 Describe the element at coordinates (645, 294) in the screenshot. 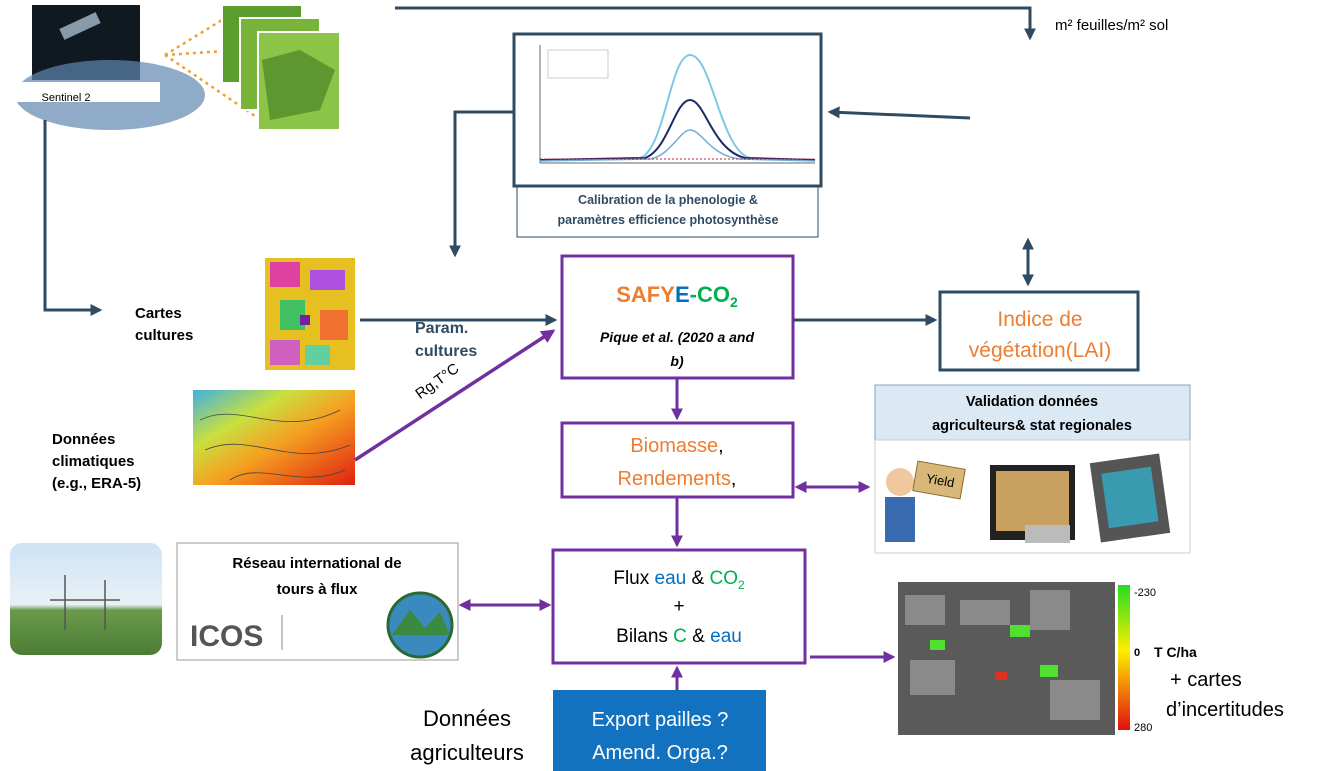

I see `model-part: SAFY` at that location.